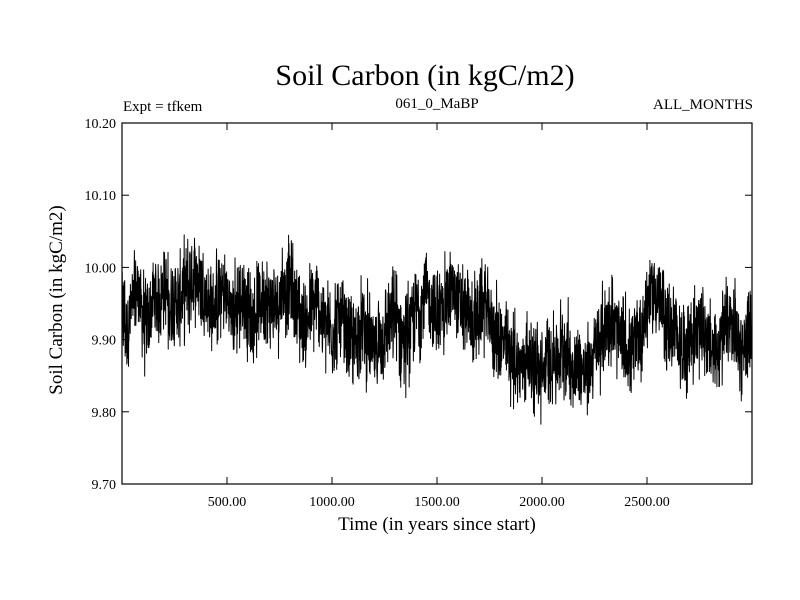  What do you see at coordinates (703, 105) in the screenshot?
I see `months-label: ALL_MONTHS` at bounding box center [703, 105].